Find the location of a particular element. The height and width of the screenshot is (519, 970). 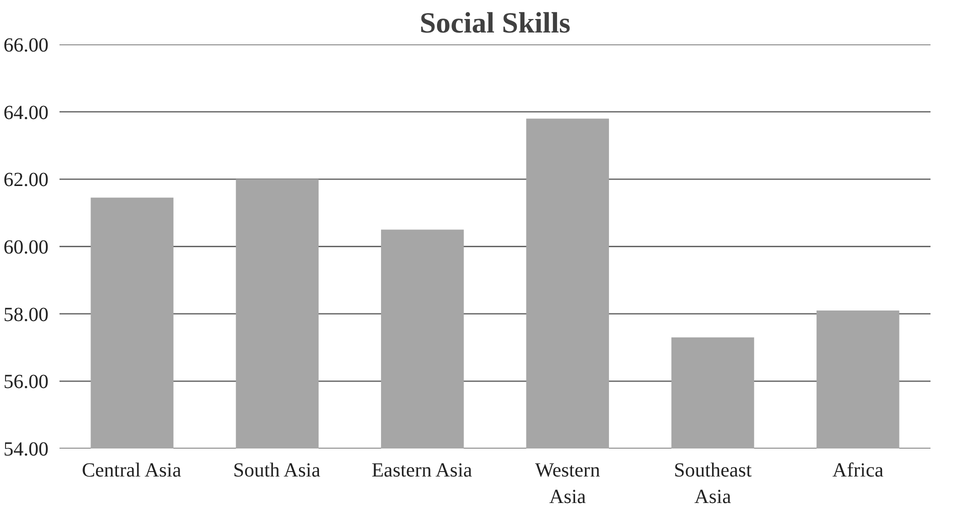

y-tick-label: 64.00 is located at coordinates (26, 113).